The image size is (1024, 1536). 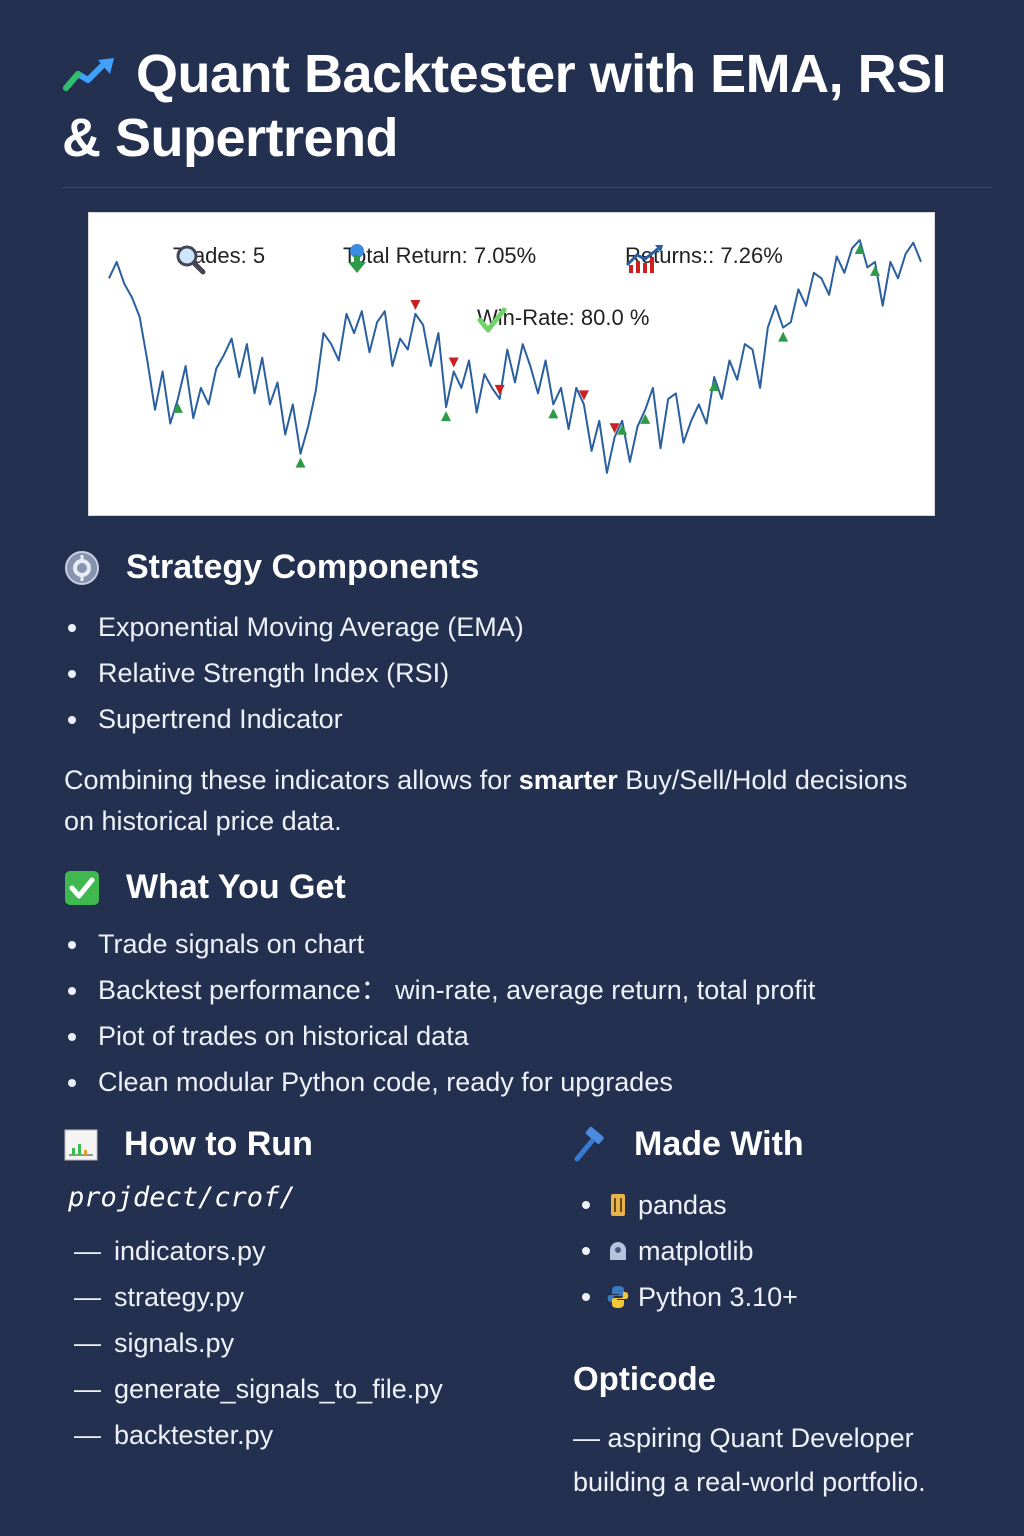 I want to click on list-item: Piot of trades on historical data, so click(x=439, y=1036).